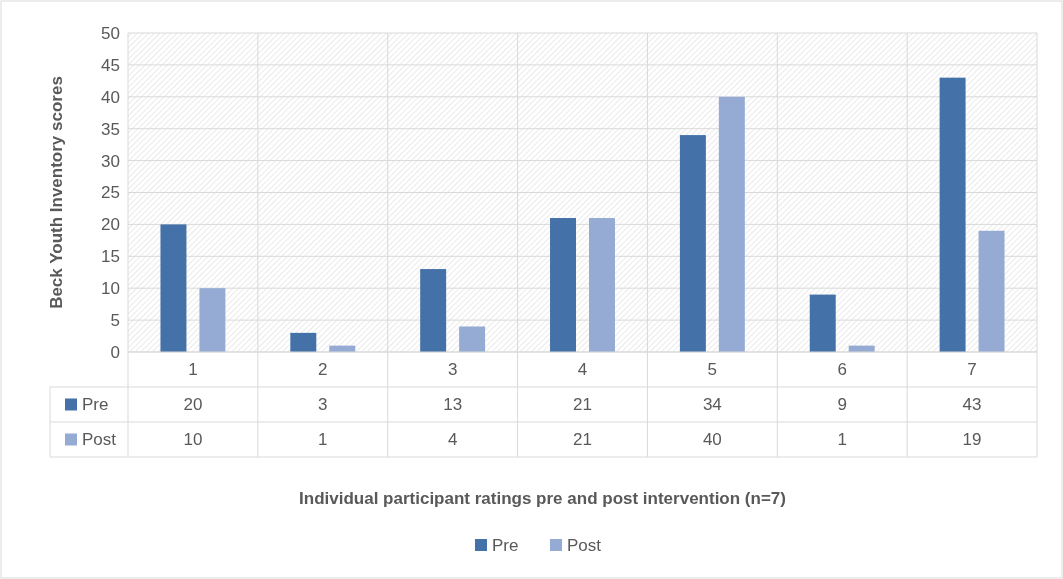  I want to click on data-label: 4, so click(452, 440).